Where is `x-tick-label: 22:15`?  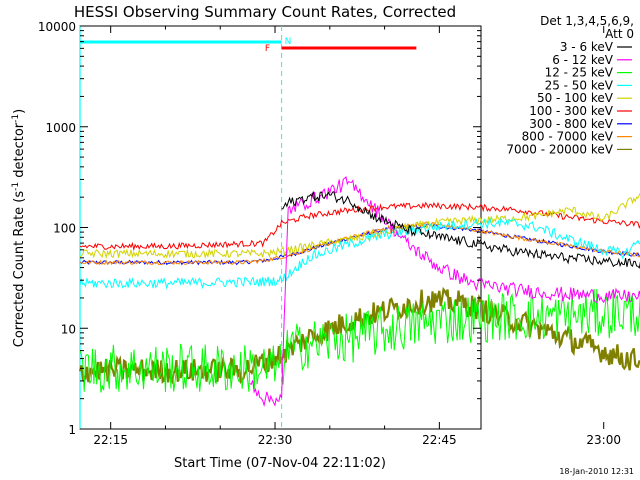 x-tick-label: 22:15 is located at coordinates (110, 440).